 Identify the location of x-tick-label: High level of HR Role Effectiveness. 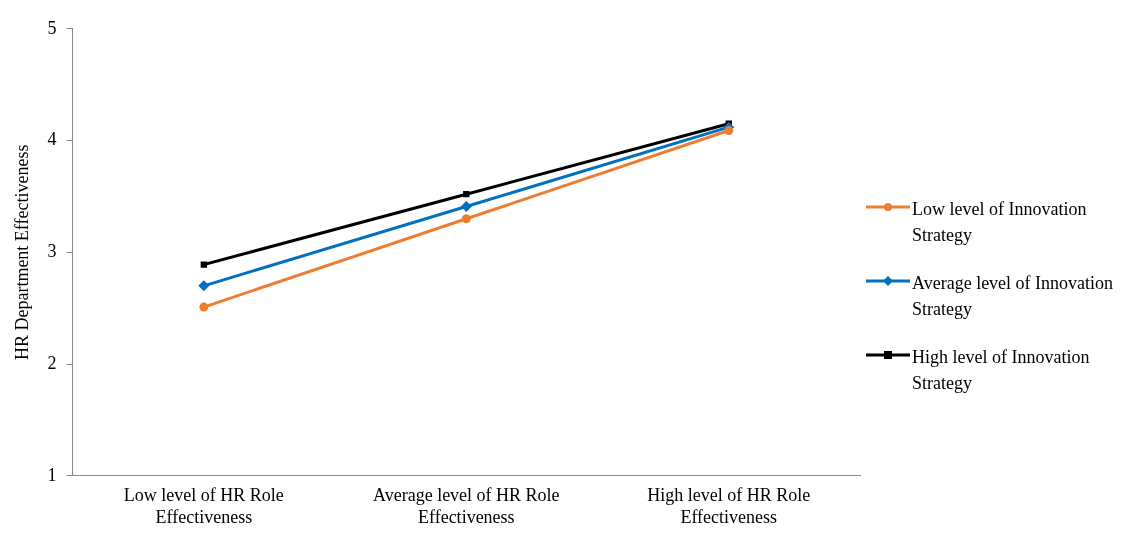
(729, 506).